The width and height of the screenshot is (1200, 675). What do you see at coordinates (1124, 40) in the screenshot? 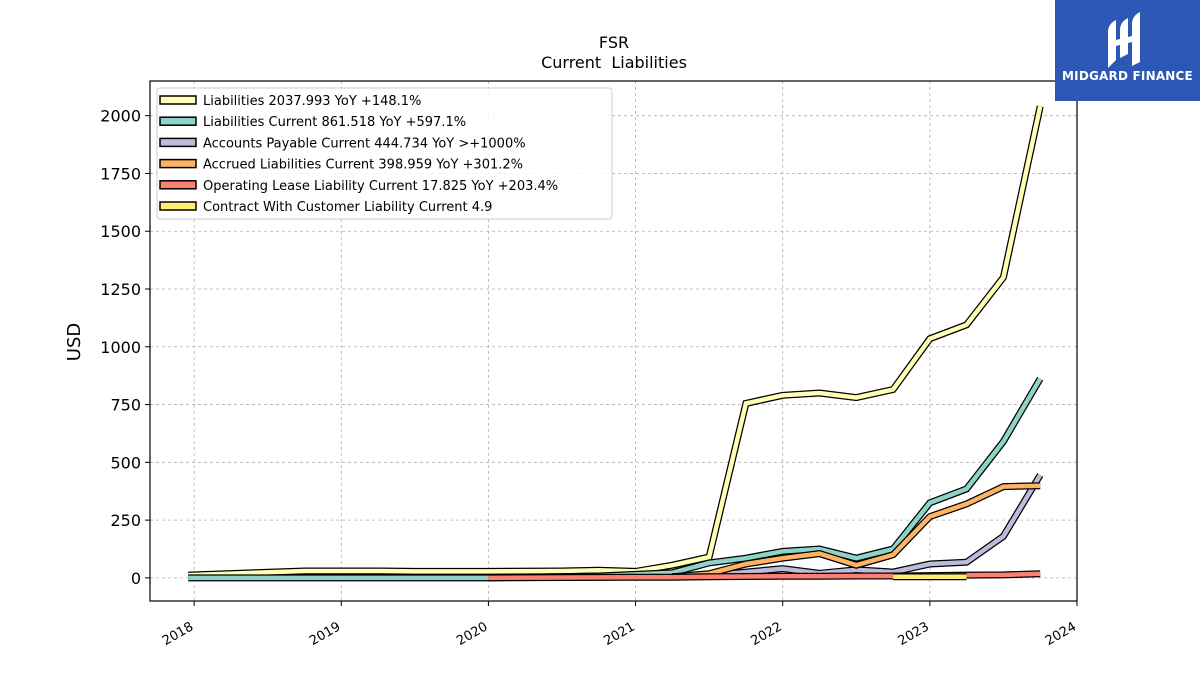
I see `midgard-logo-icon` at bounding box center [1124, 40].